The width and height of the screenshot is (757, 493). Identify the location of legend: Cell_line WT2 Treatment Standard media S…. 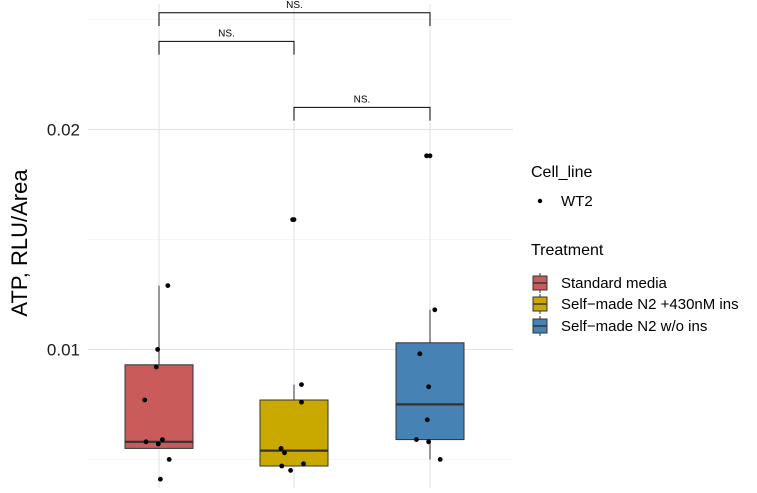
(635, 250).